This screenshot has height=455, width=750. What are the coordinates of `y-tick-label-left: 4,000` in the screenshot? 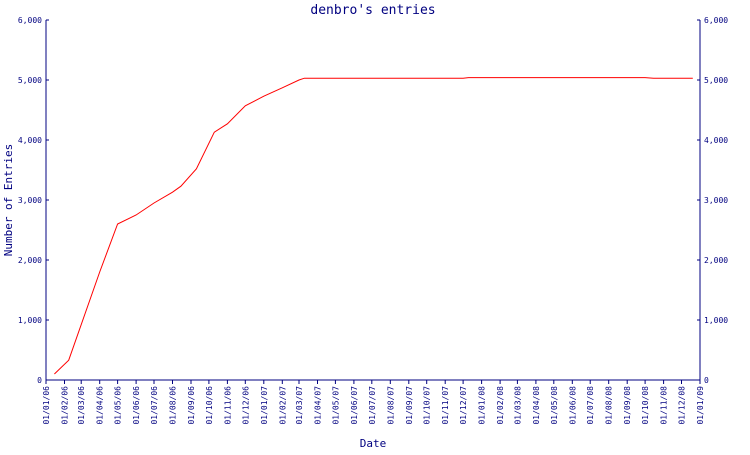 It's located at (30, 140).